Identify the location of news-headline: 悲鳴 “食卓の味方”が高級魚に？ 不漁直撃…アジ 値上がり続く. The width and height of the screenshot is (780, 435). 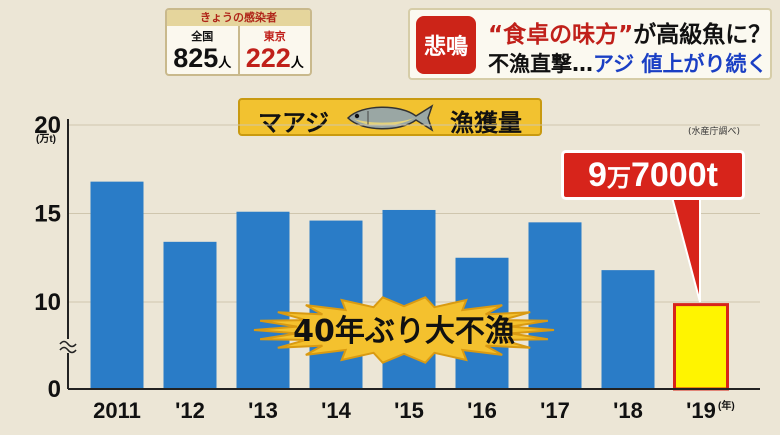
(590, 44).